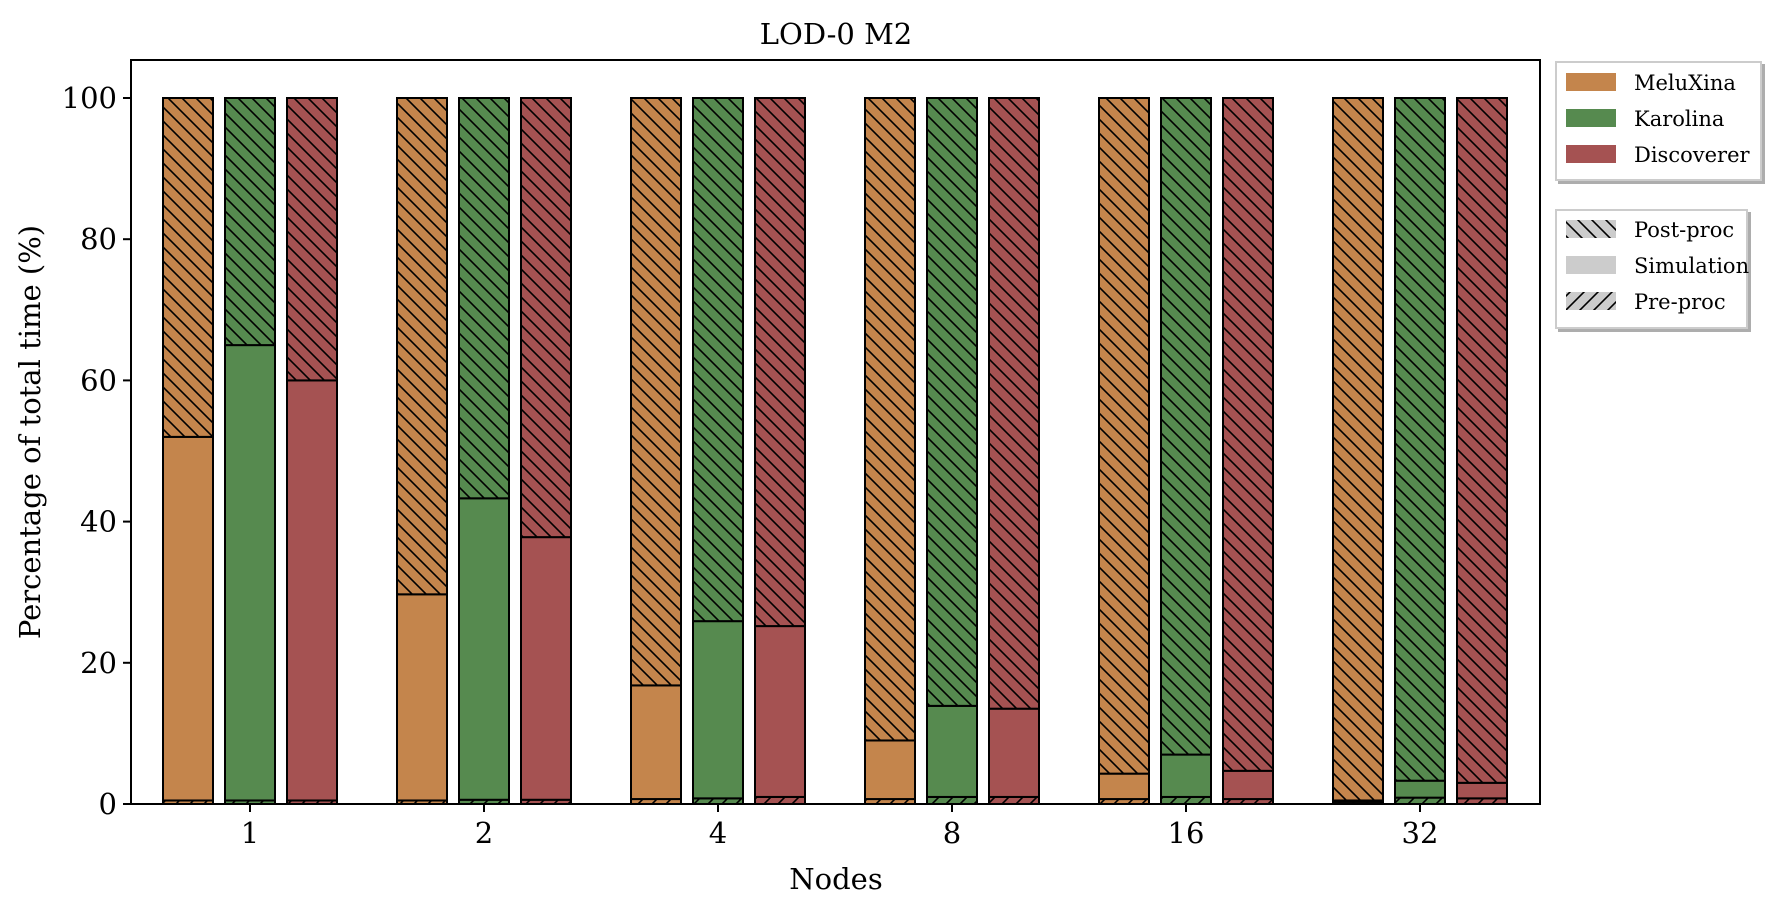 Image resolution: width=1780 pixels, height=908 pixels. I want to click on bar-discoverer-8-post-proc, so click(1014, 403).